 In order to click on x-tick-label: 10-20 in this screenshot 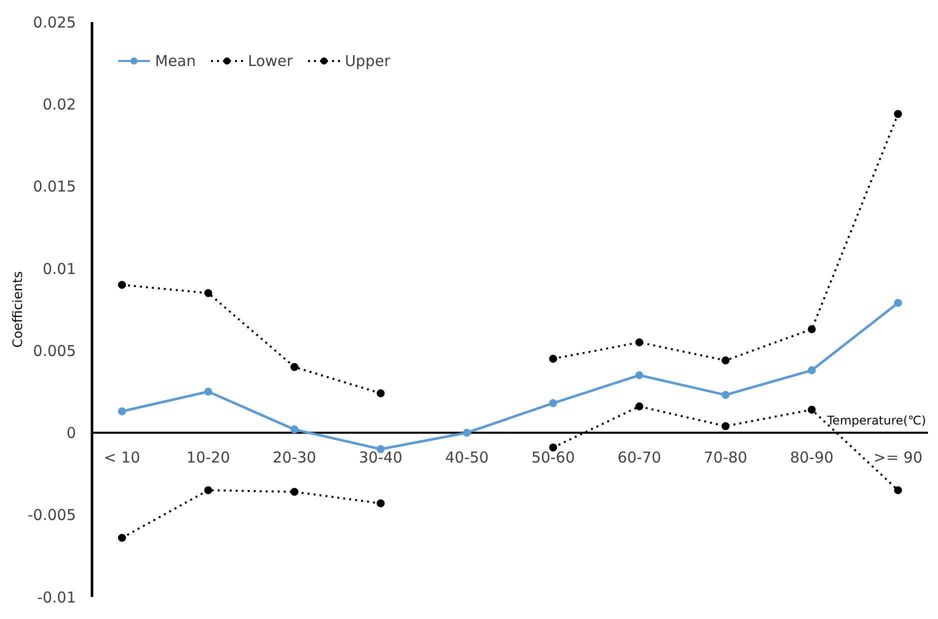, I will do `click(208, 457)`.